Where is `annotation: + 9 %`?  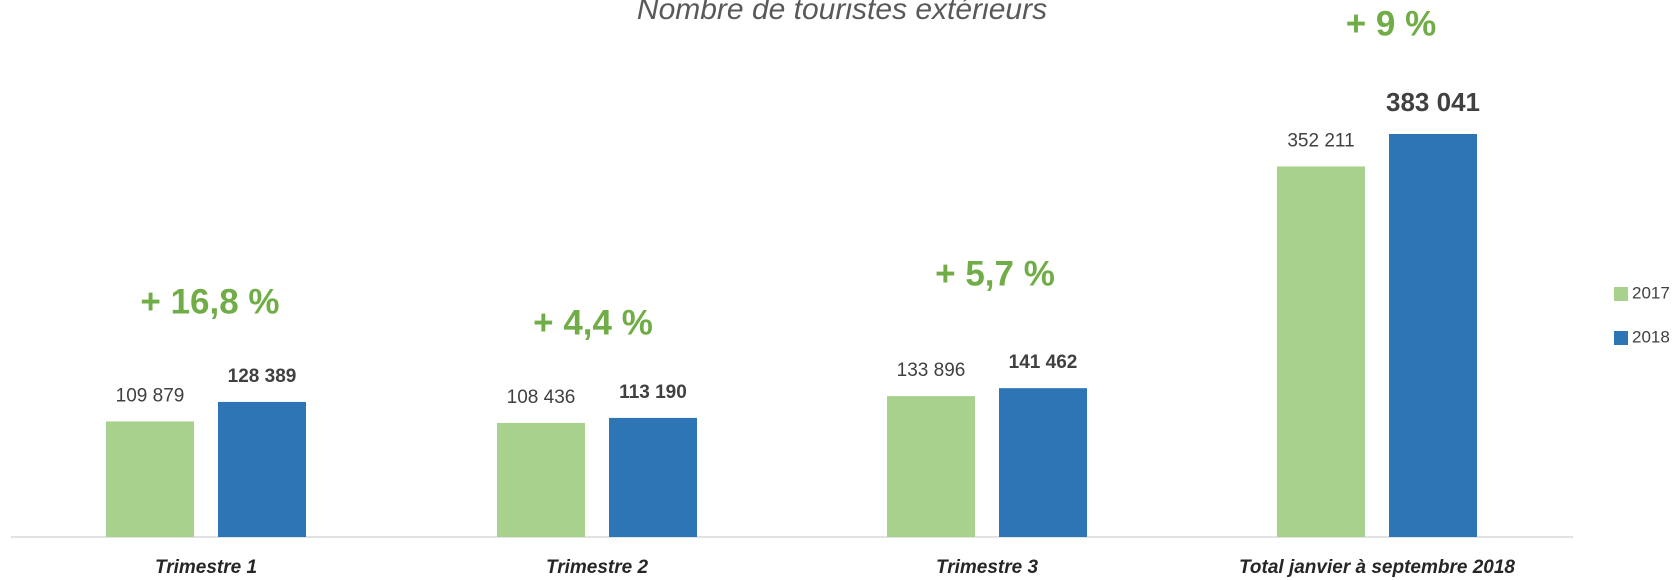
annotation: + 9 % is located at coordinates (1391, 23).